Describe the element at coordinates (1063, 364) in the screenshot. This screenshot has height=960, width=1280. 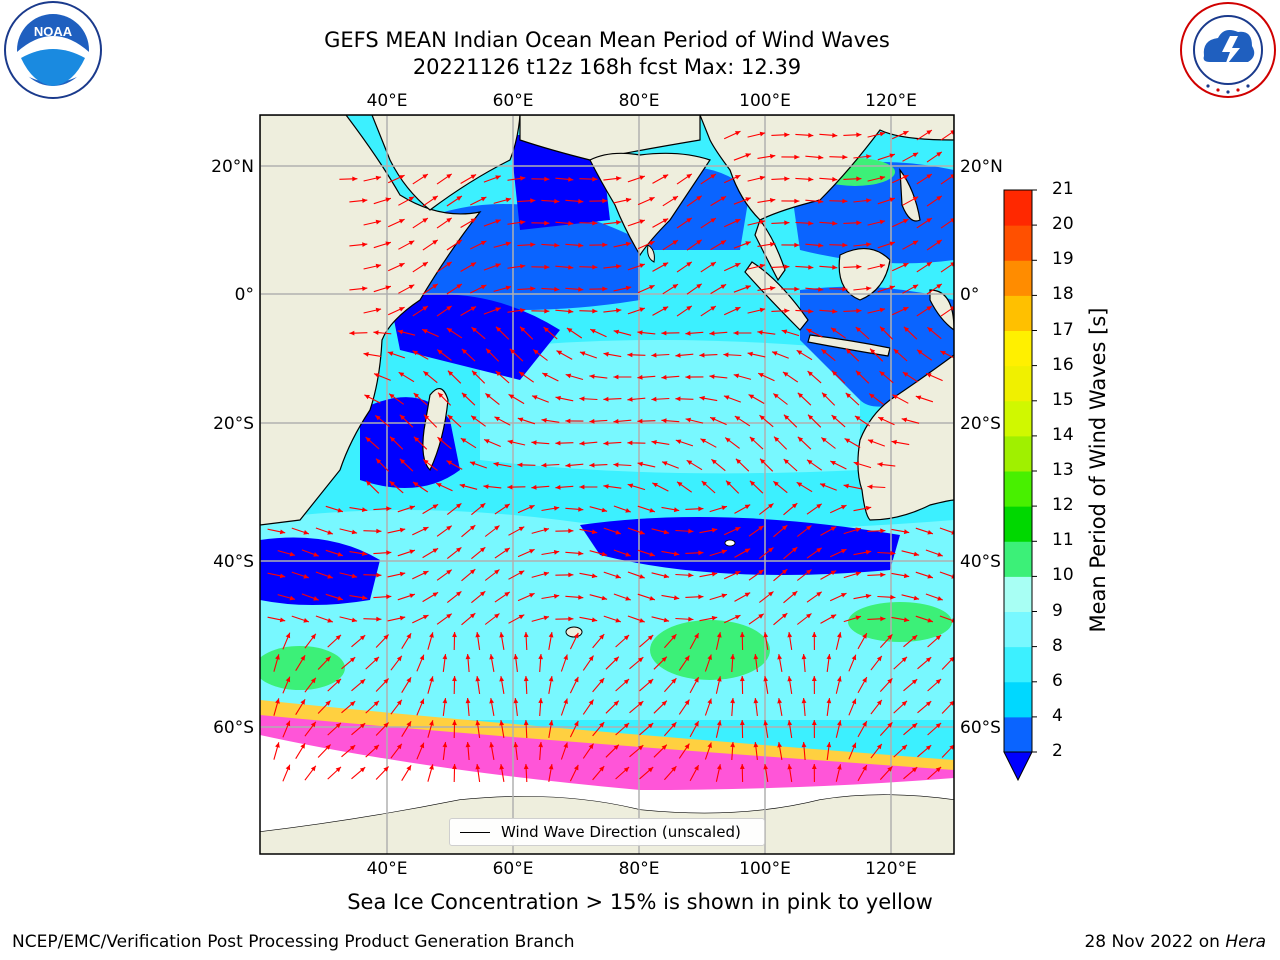
I see `colorbar-tick-label: 16` at that location.